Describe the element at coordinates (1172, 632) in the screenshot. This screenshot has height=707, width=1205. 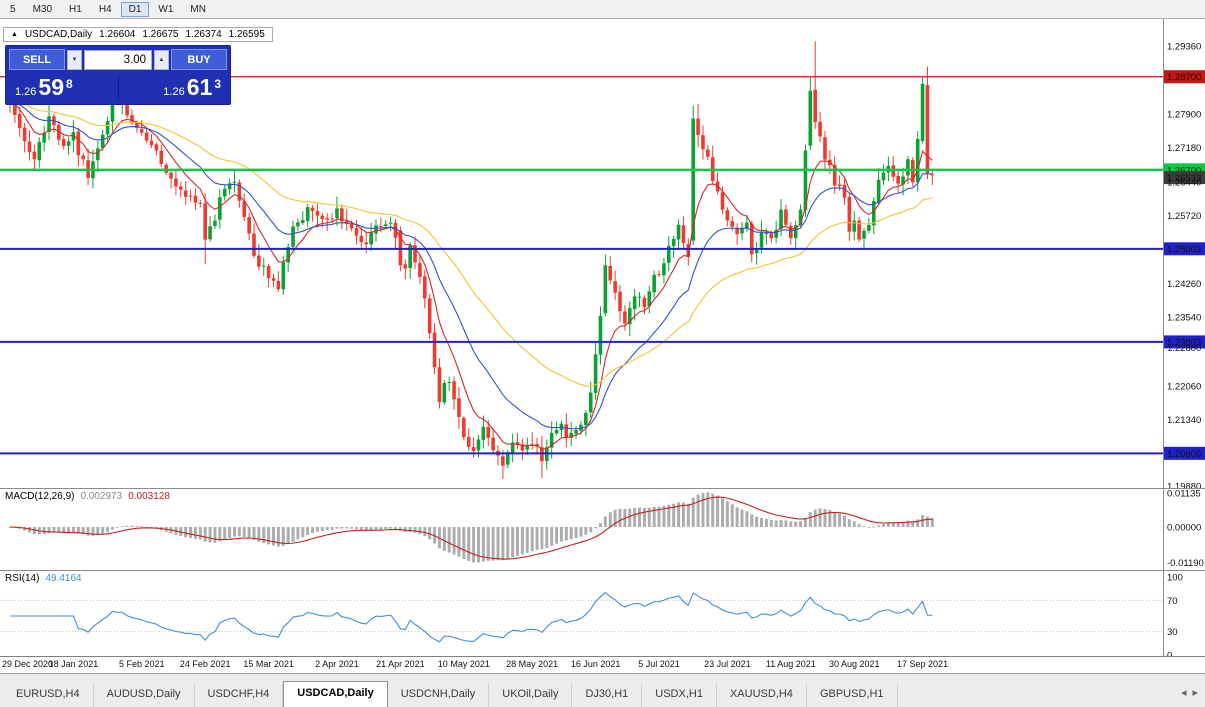
I see `svg-text: 30` at that location.